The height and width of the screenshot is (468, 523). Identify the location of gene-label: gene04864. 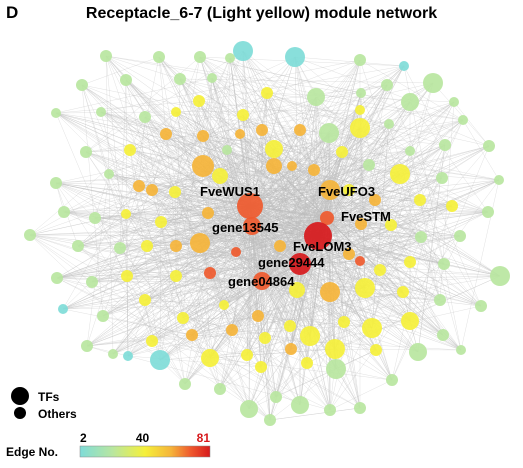
(261, 281).